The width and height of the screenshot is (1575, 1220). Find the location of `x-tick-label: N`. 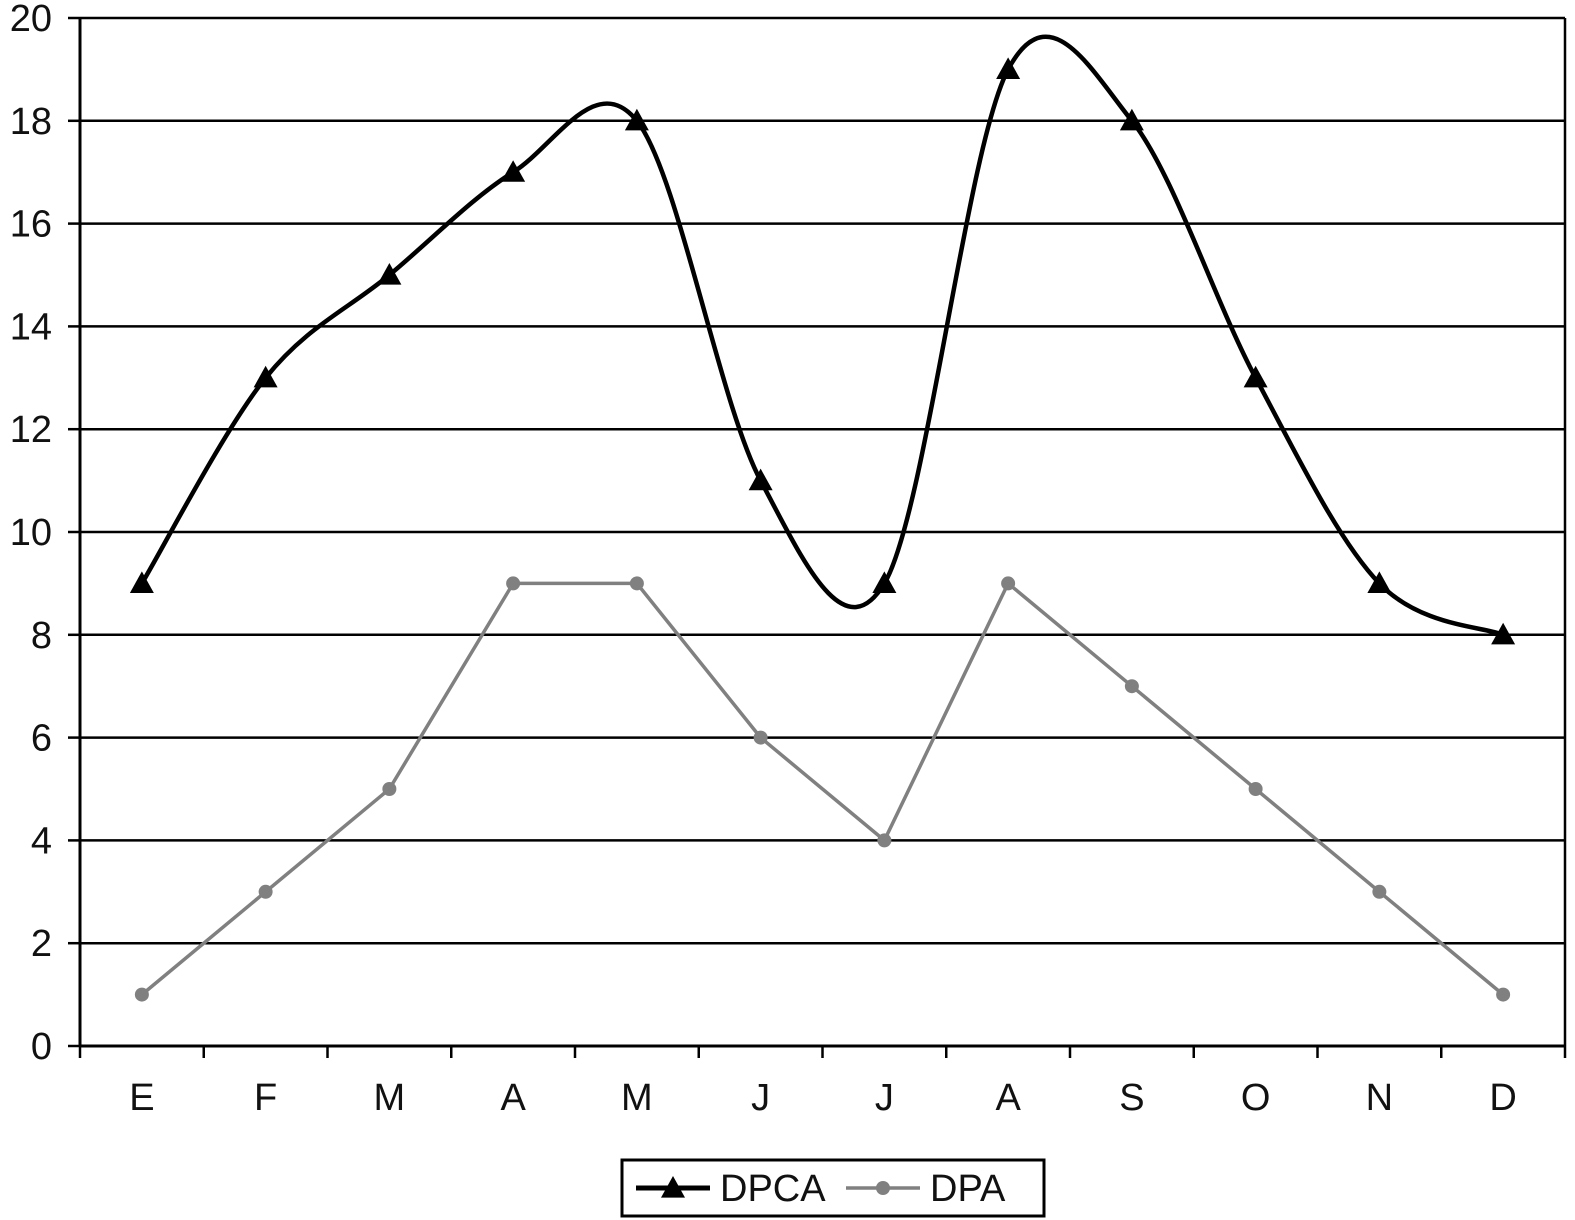

x-tick-label: N is located at coordinates (1379, 1098).